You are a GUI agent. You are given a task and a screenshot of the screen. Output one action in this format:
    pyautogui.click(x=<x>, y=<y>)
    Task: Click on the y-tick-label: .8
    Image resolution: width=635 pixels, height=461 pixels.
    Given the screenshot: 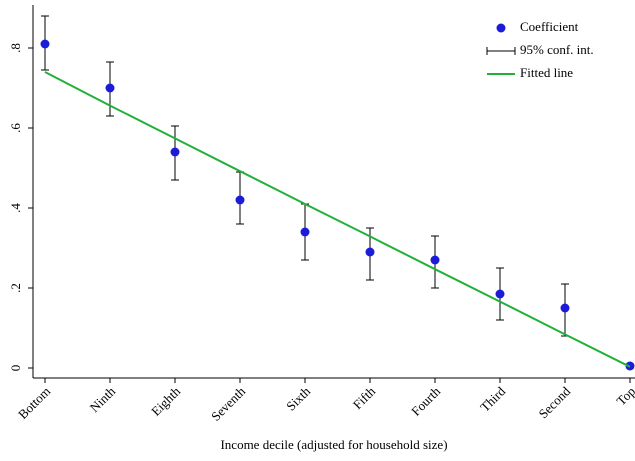 What is the action you would take?
    pyautogui.click(x=15, y=48)
    